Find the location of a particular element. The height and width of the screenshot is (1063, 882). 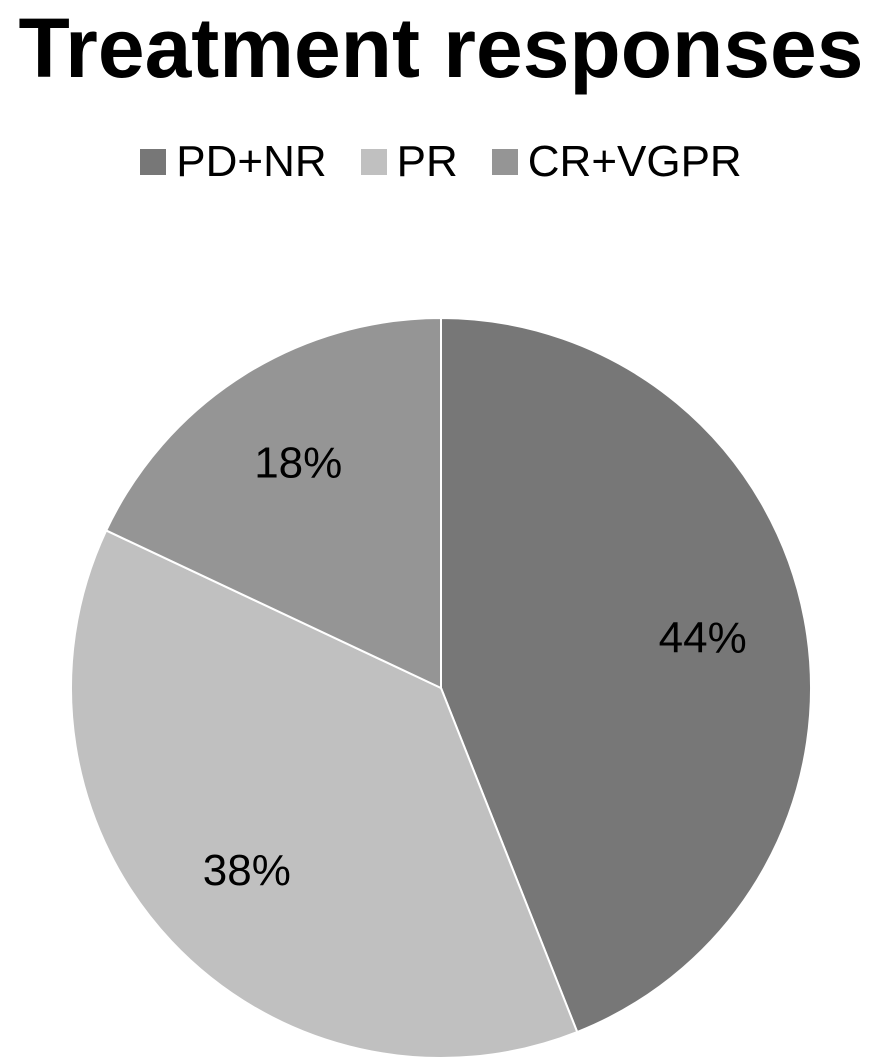

chart-title: Treatment responses is located at coordinates (441, 48).